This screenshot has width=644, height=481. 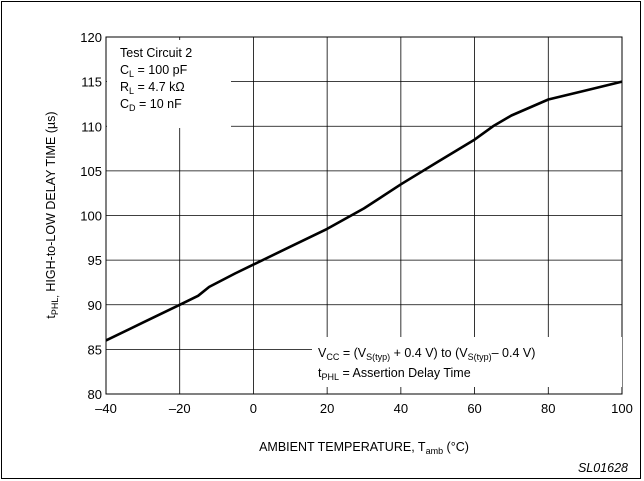 What do you see at coordinates (253, 408) in the screenshot?
I see `x-tick-label: 0` at bounding box center [253, 408].